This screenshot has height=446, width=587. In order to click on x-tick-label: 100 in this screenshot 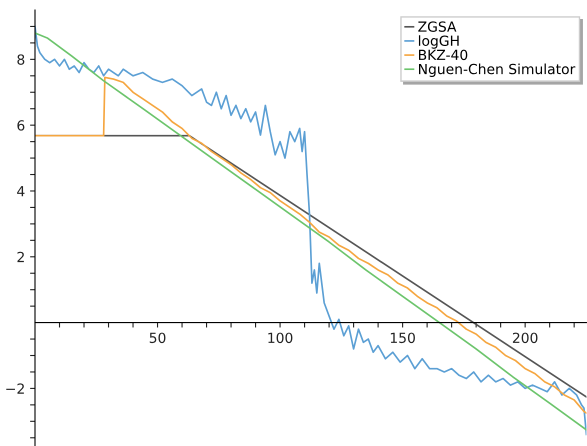, I will do `click(280, 338)`.